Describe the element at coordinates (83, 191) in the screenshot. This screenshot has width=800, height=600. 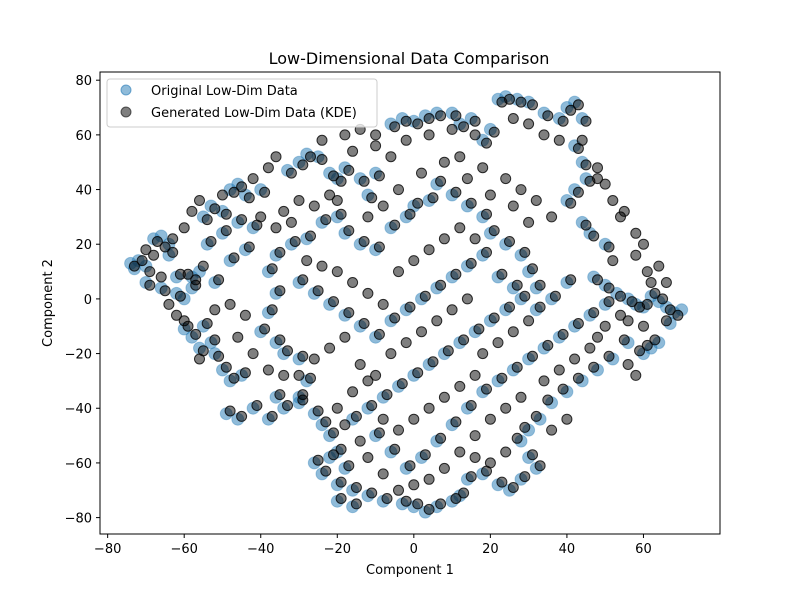
I see `y-tick-label: 40` at that location.